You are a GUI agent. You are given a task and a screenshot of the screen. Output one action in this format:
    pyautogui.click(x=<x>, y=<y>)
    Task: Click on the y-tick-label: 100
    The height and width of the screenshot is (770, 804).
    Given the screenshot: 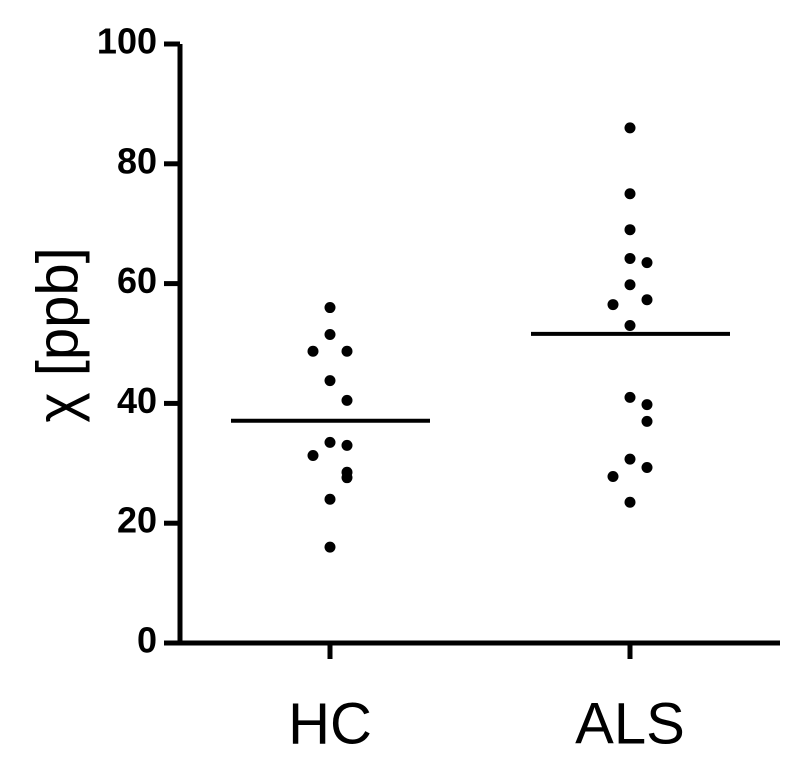 What is the action you would take?
    pyautogui.click(x=127, y=41)
    